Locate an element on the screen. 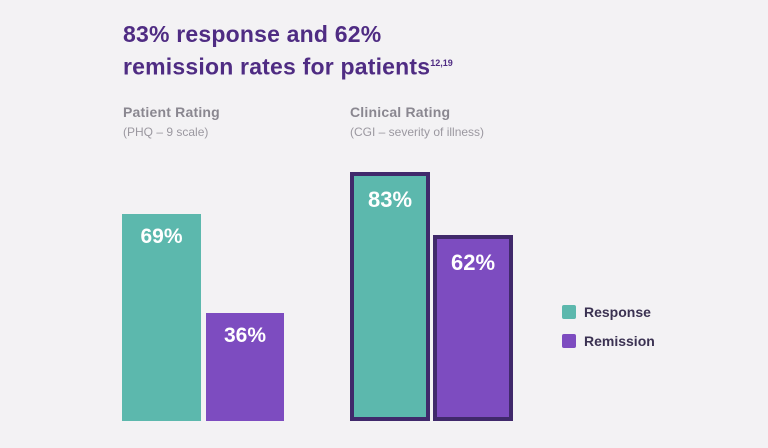 This screenshot has width=768, height=448. group-sublabel-phq9-scale: (PHQ – 9 scale) is located at coordinates (166, 132).